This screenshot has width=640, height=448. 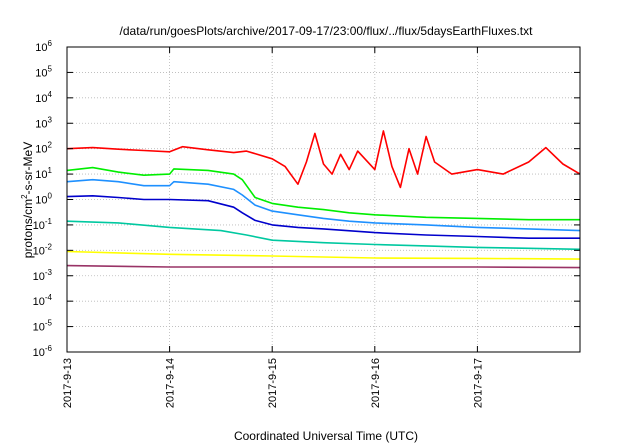 I want to click on x-tick-label: 2017-9-14, so click(x=171, y=383).